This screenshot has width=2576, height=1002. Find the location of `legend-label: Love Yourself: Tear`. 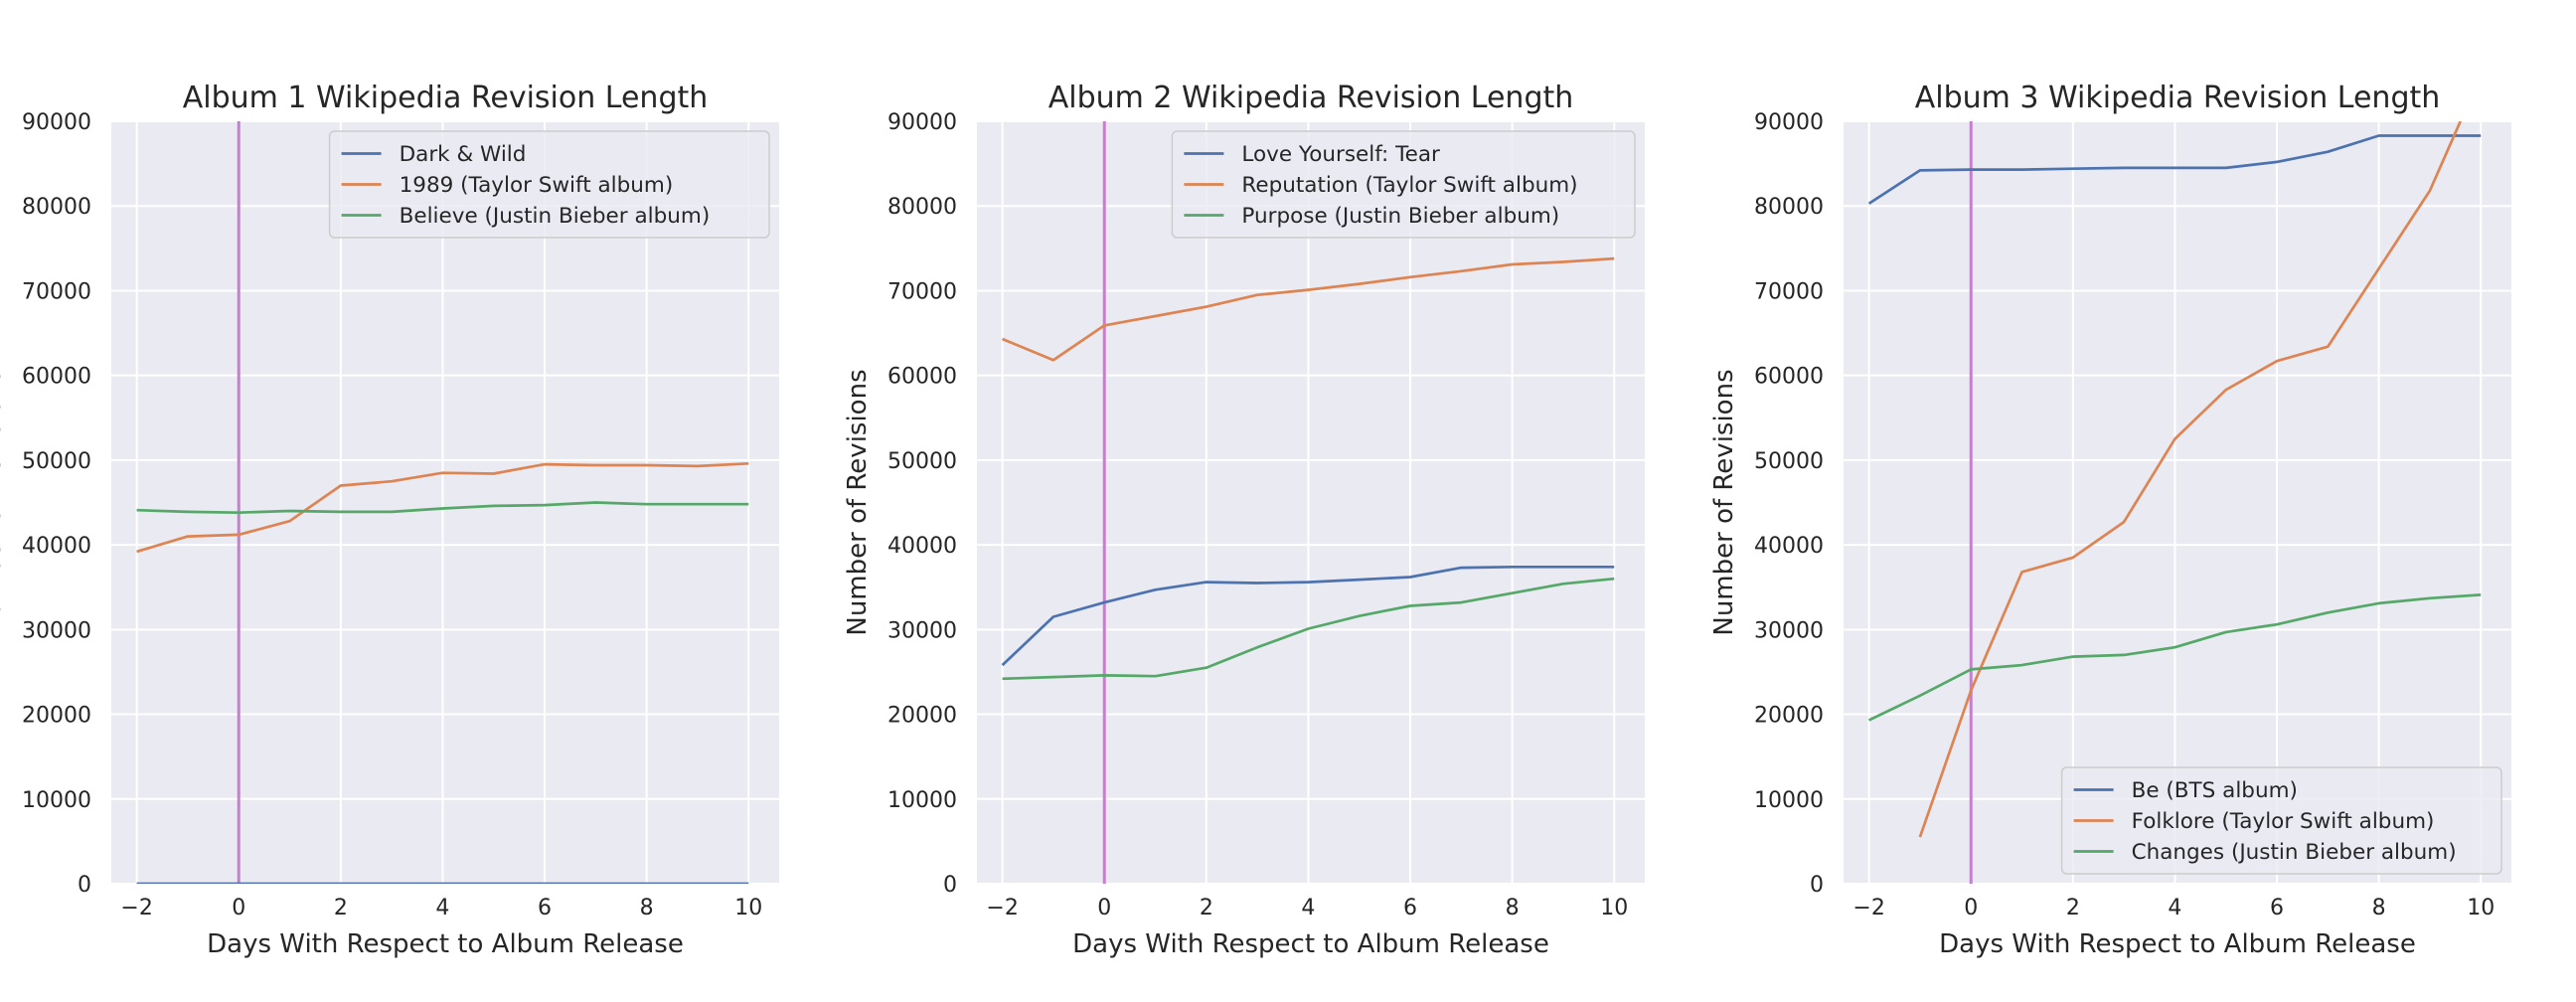

legend-label: Love Yourself: Tear is located at coordinates (1340, 154).